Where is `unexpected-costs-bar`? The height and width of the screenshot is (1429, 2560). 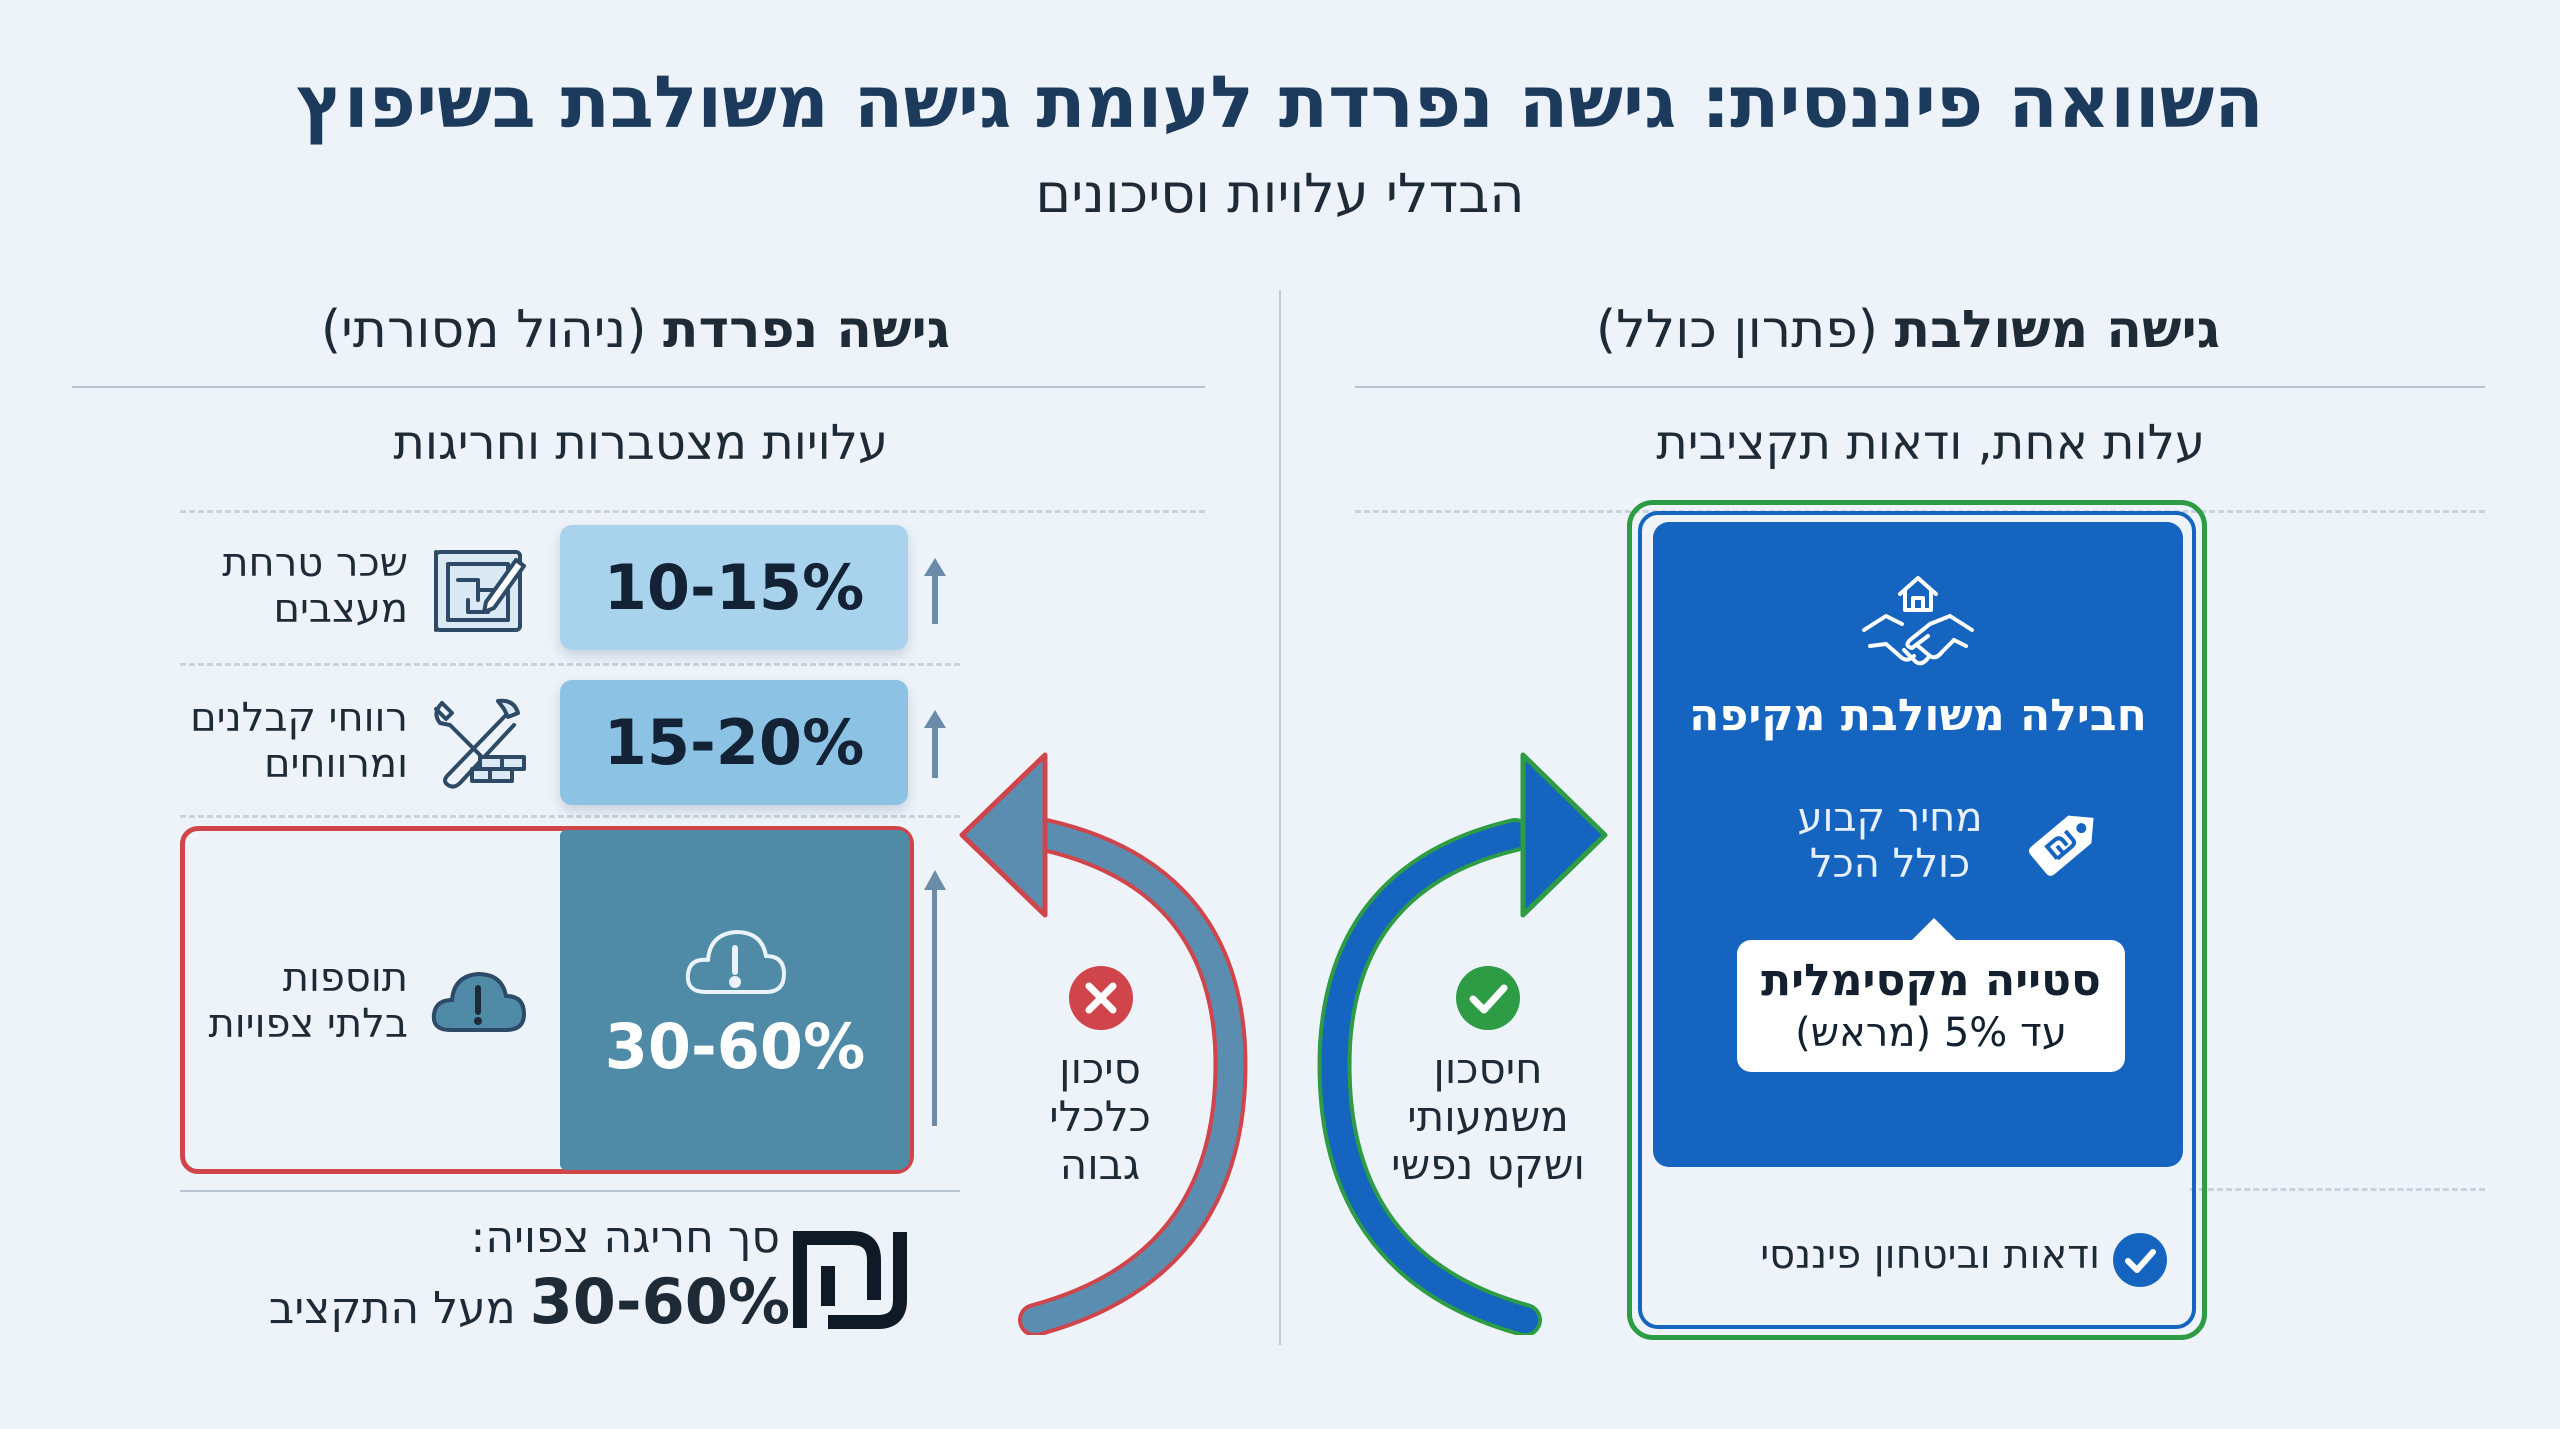
unexpected-costs-bar is located at coordinates (735, 1000).